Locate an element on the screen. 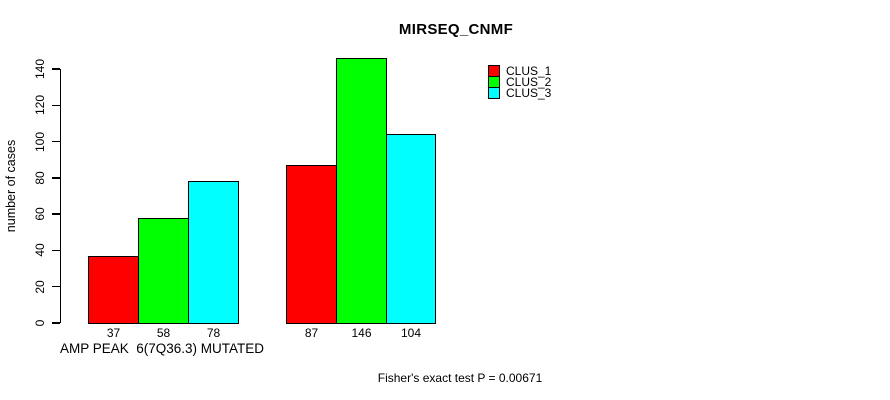  bar-clus_2-group2 is located at coordinates (361, 191).